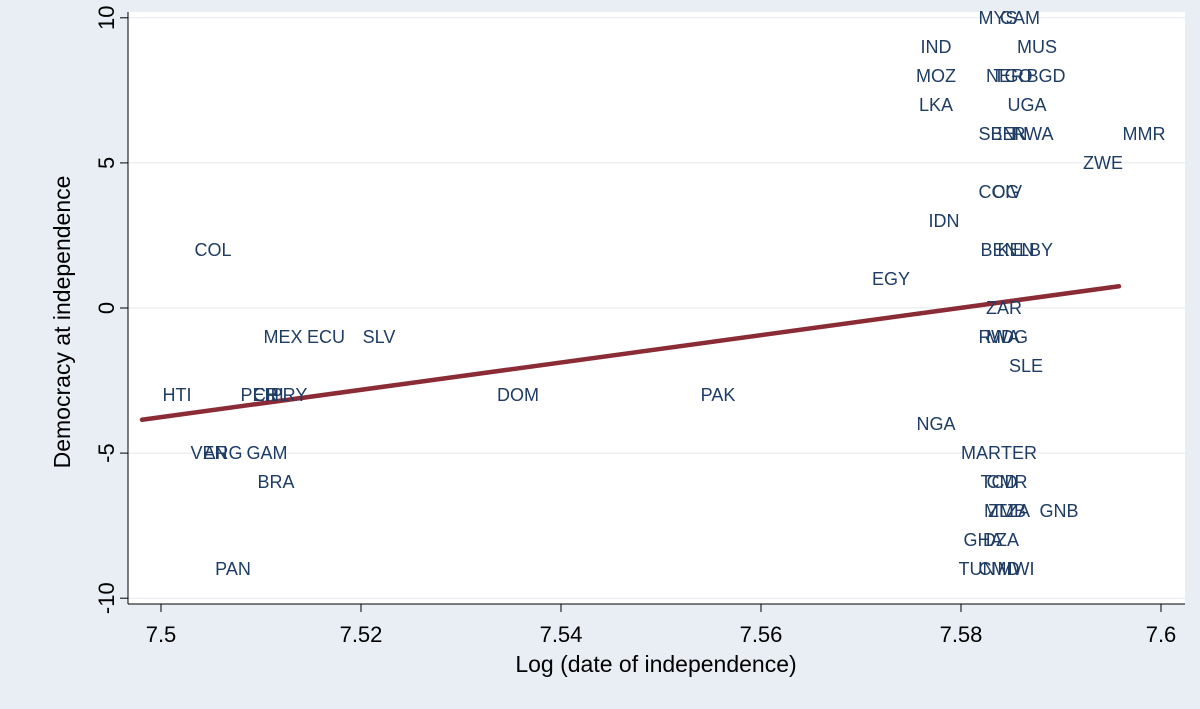 The image size is (1200, 709). I want to click on y-tick-label: 10, so click(106, 18).